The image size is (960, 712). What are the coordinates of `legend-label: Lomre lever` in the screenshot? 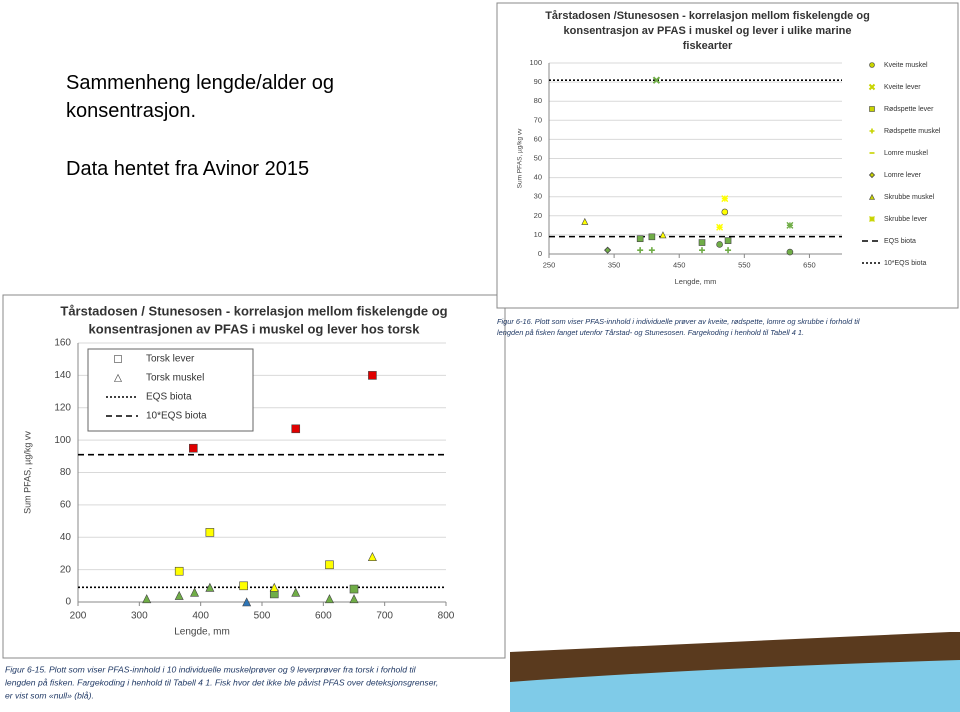 It's located at (903, 175).